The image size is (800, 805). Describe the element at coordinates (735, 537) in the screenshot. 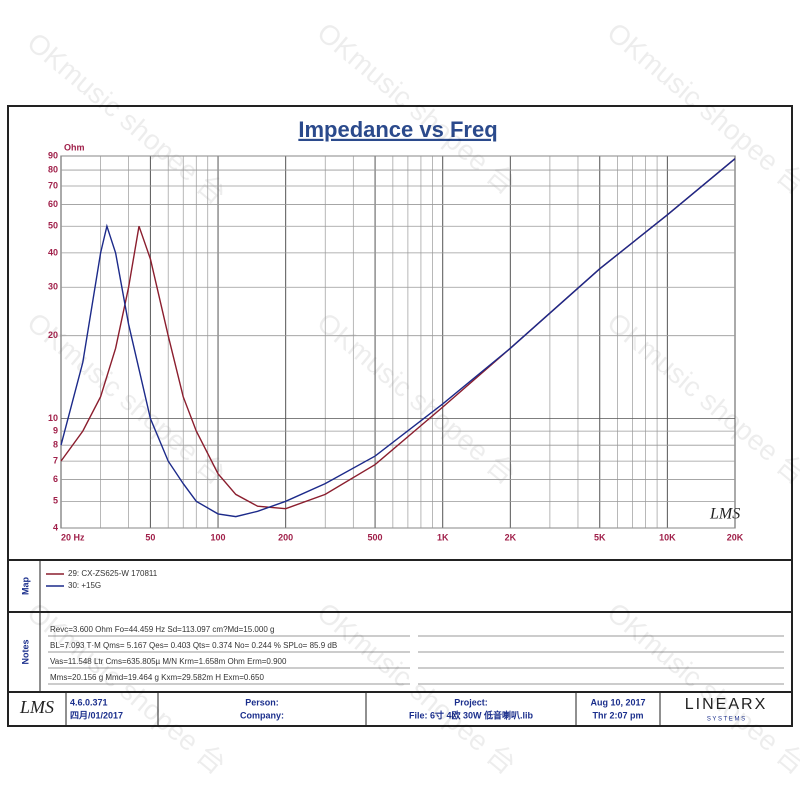

I see `x-tick-label: 20K` at that location.